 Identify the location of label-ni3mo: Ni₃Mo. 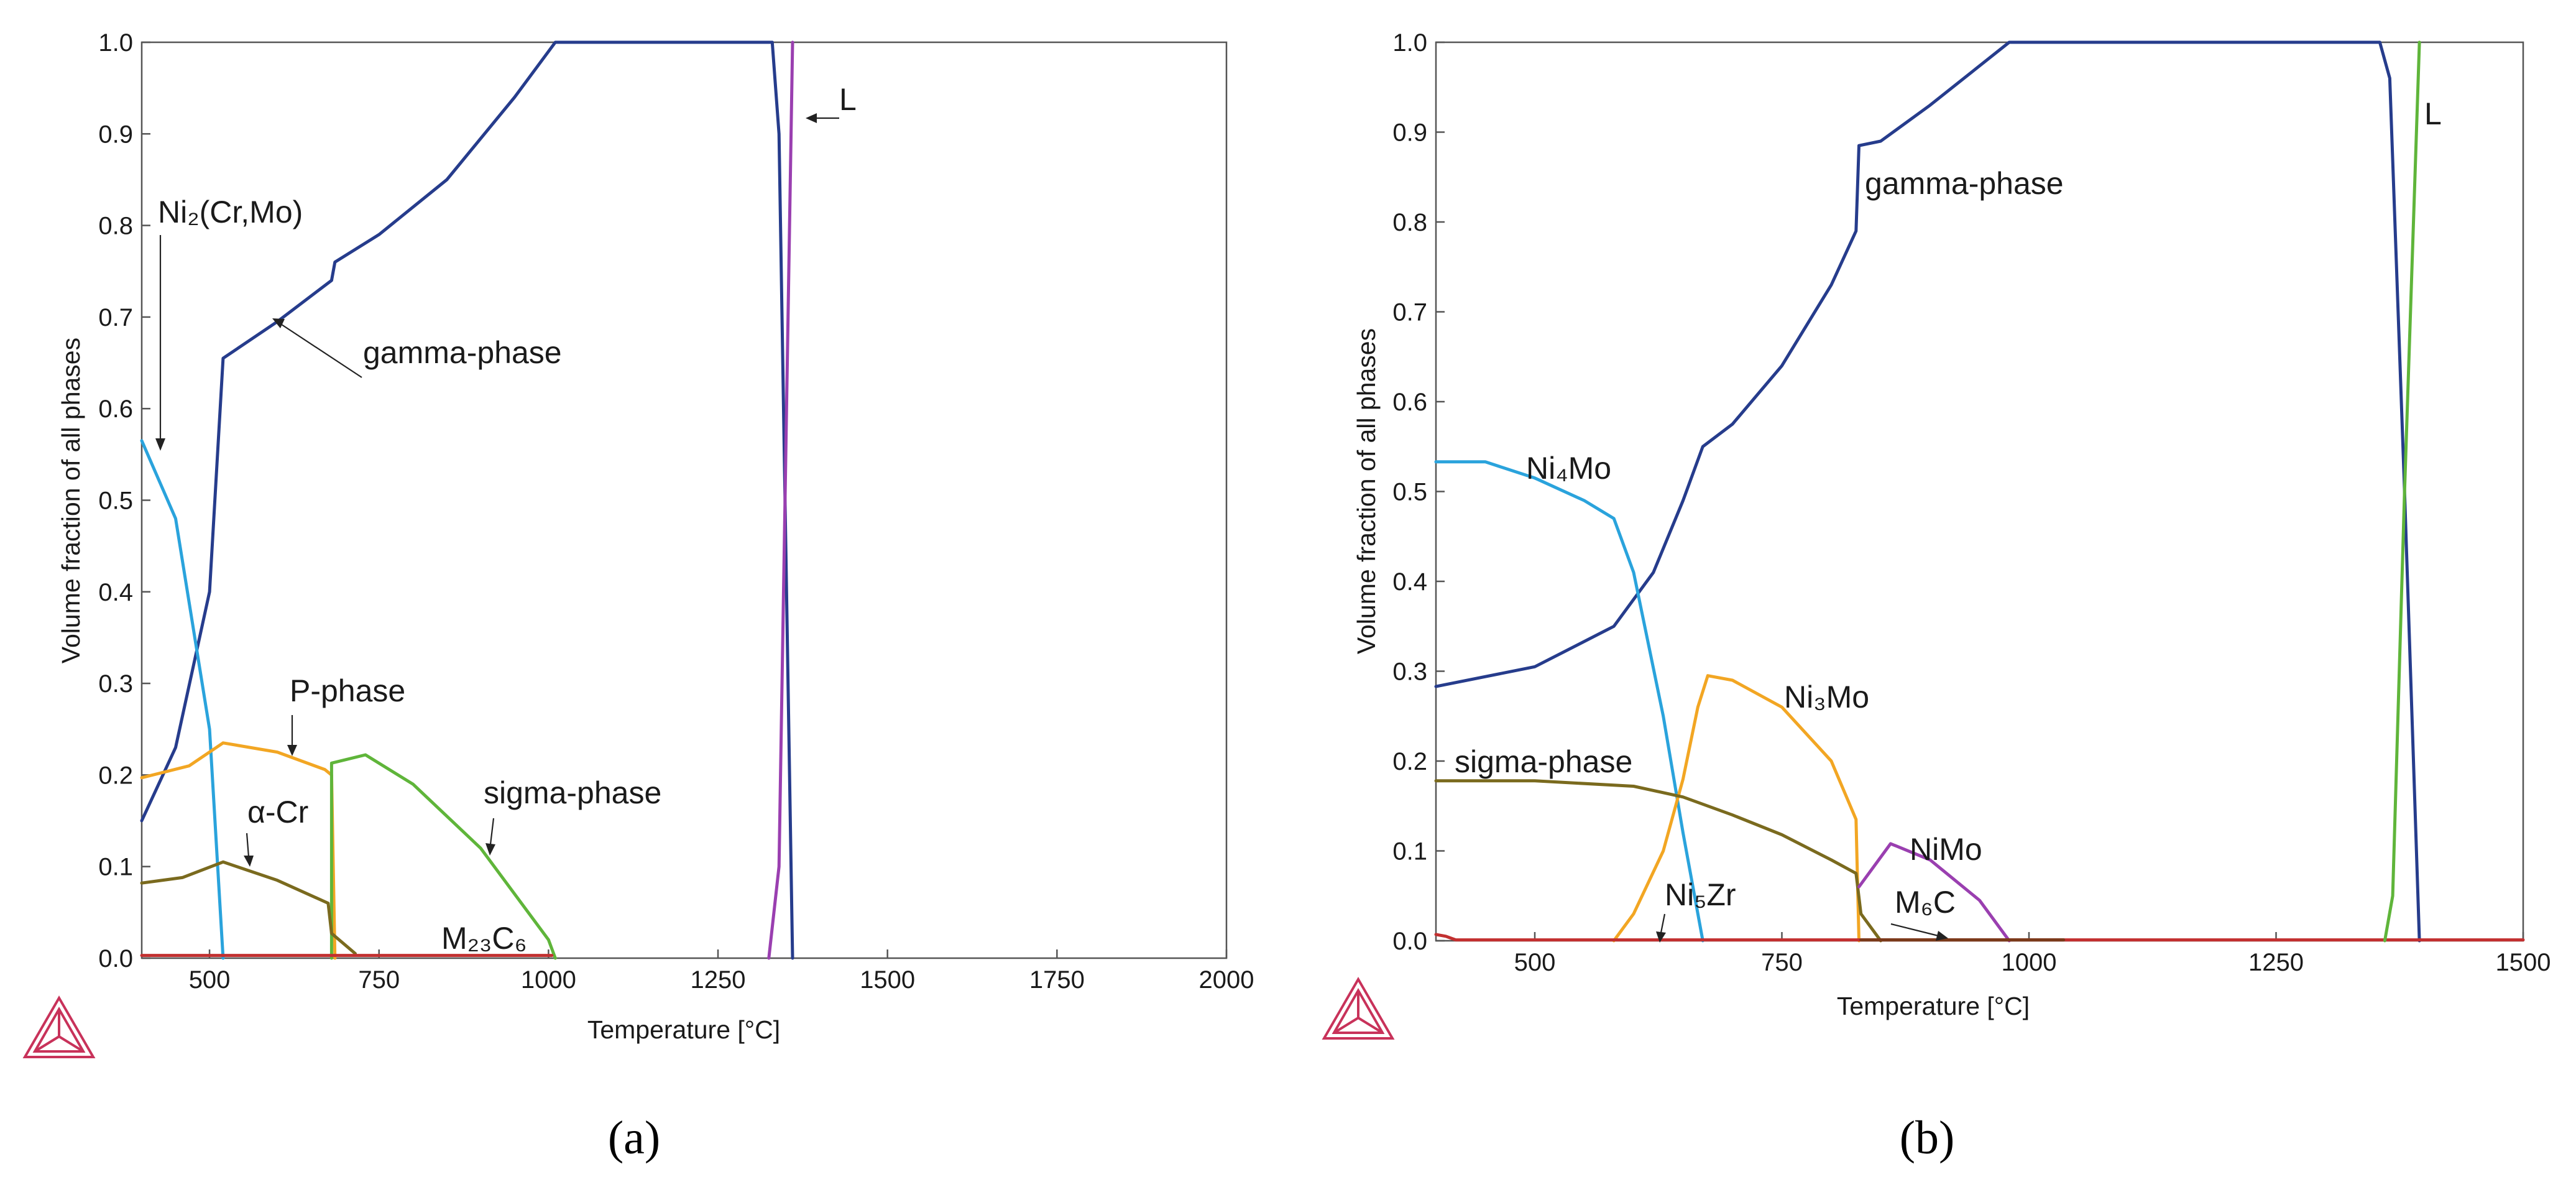
(1827, 697).